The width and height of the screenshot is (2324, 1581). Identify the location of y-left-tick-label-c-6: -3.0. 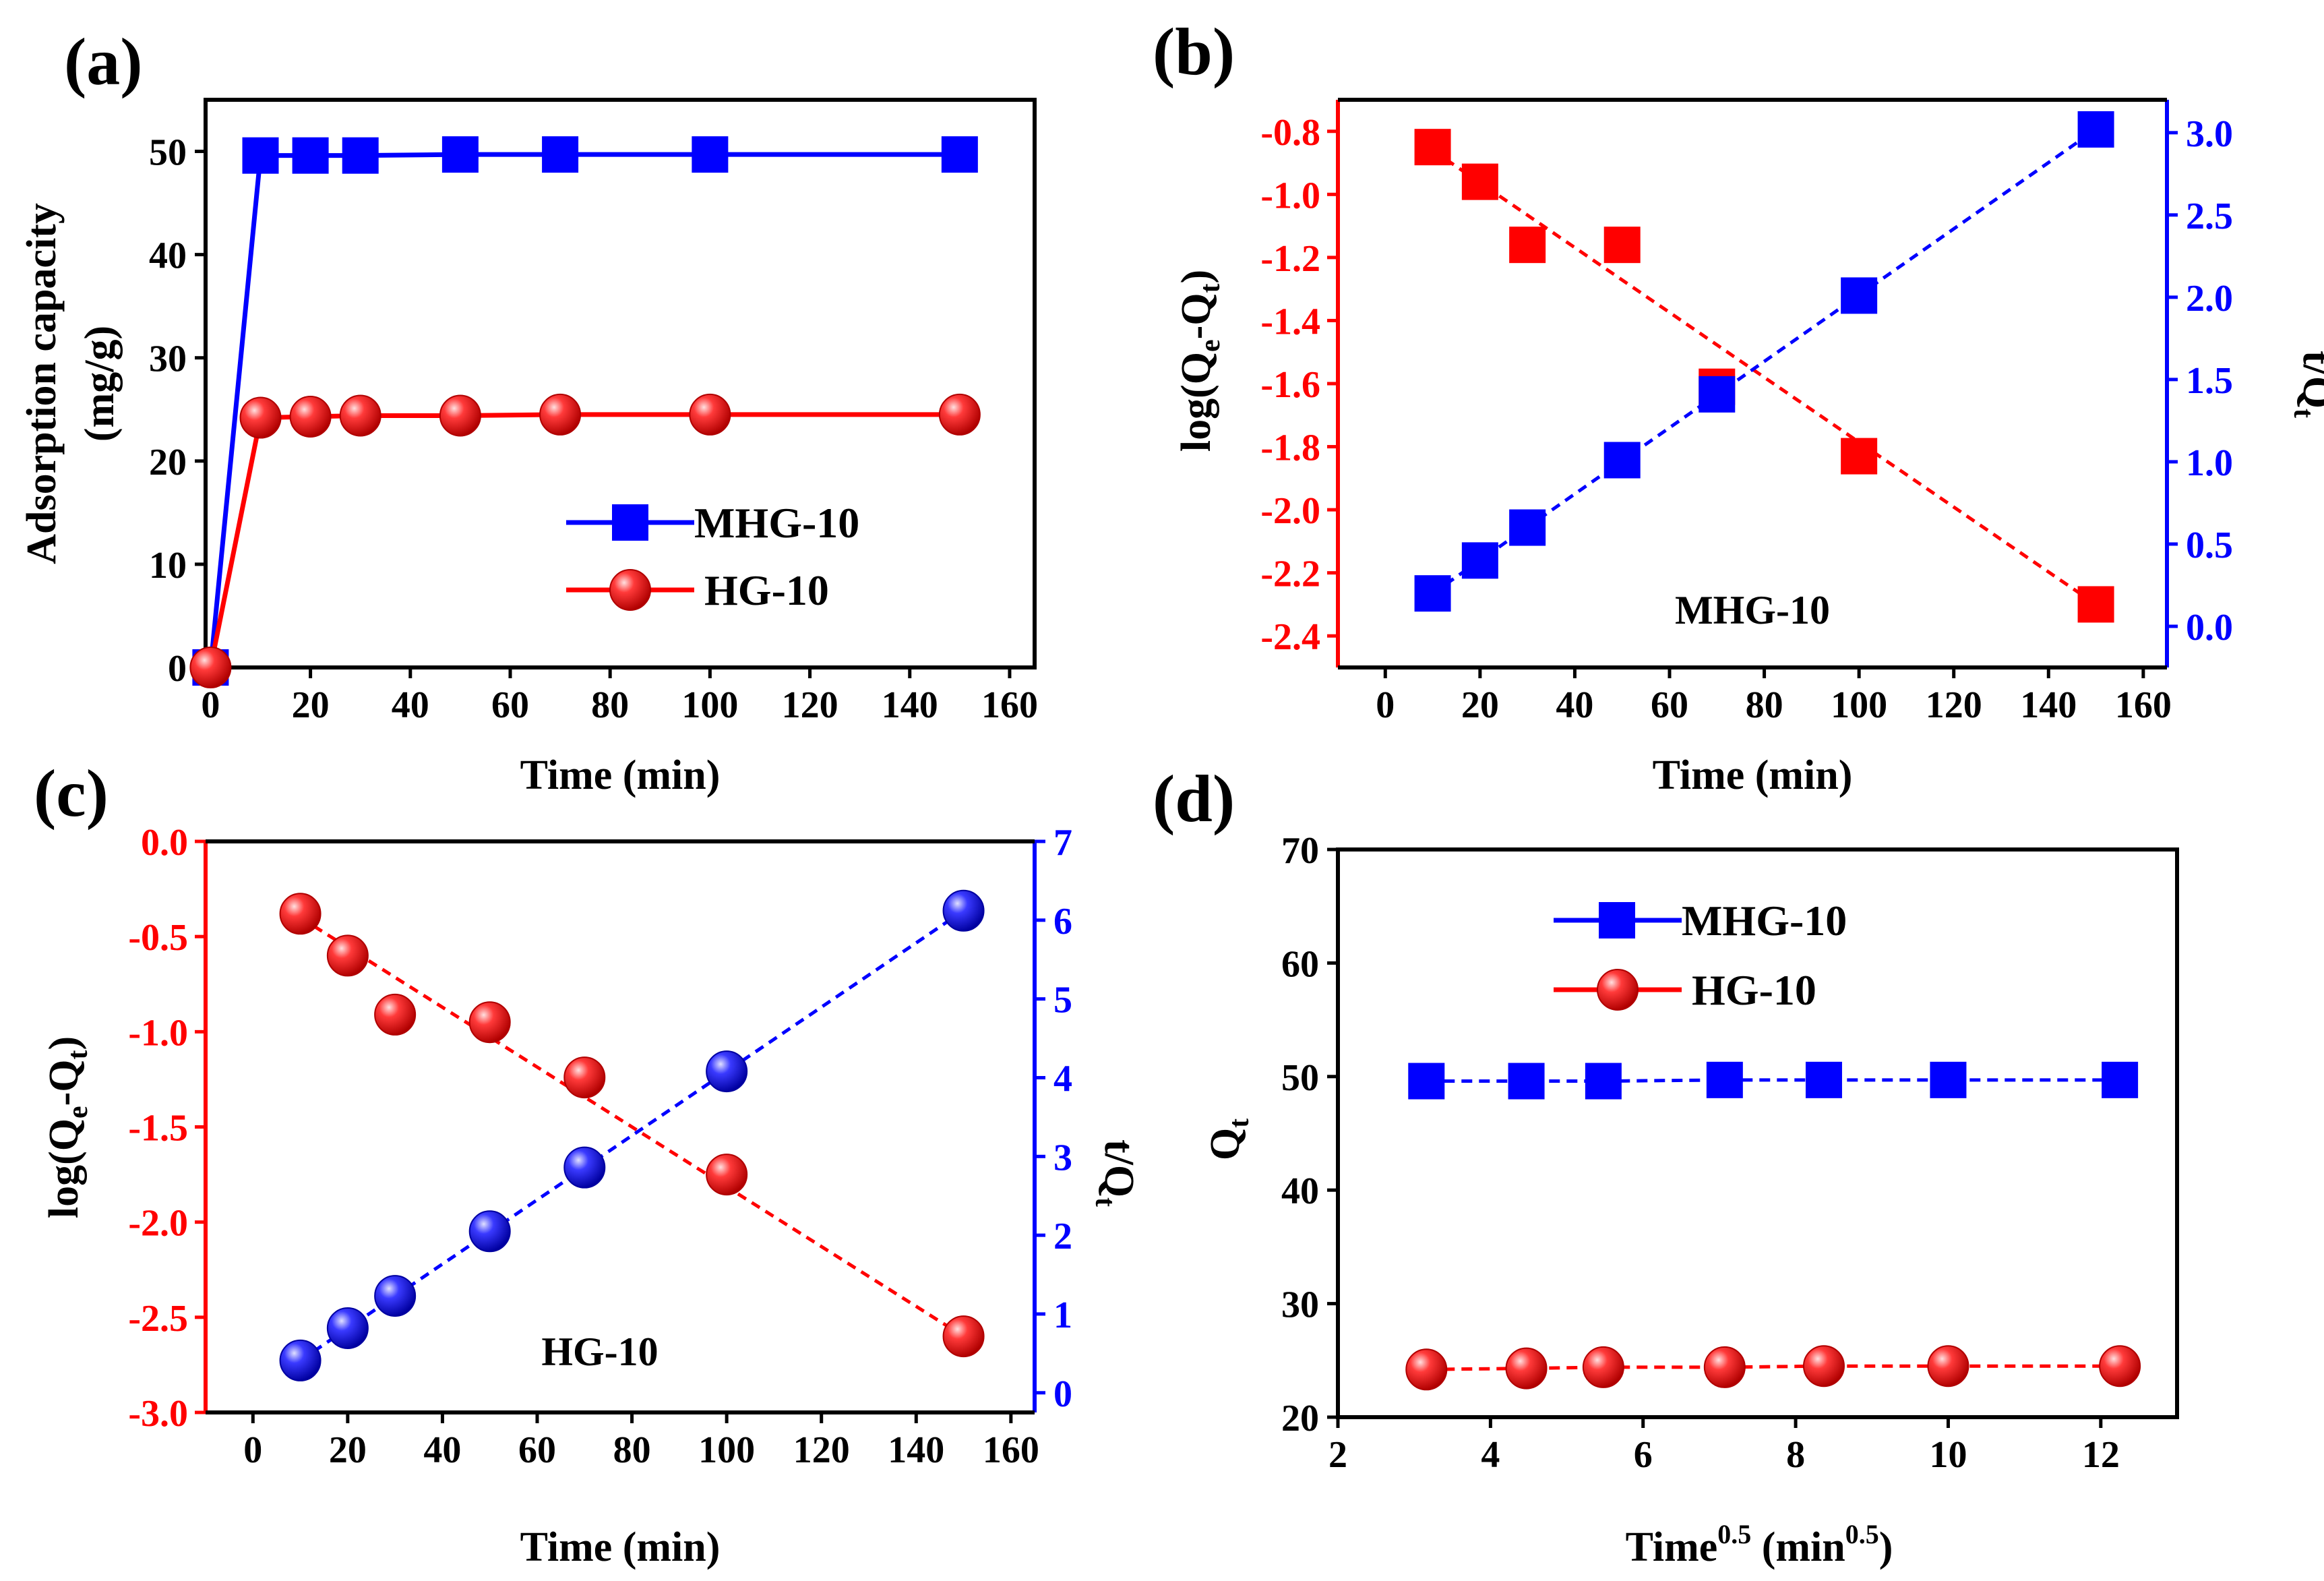
(158, 1414).